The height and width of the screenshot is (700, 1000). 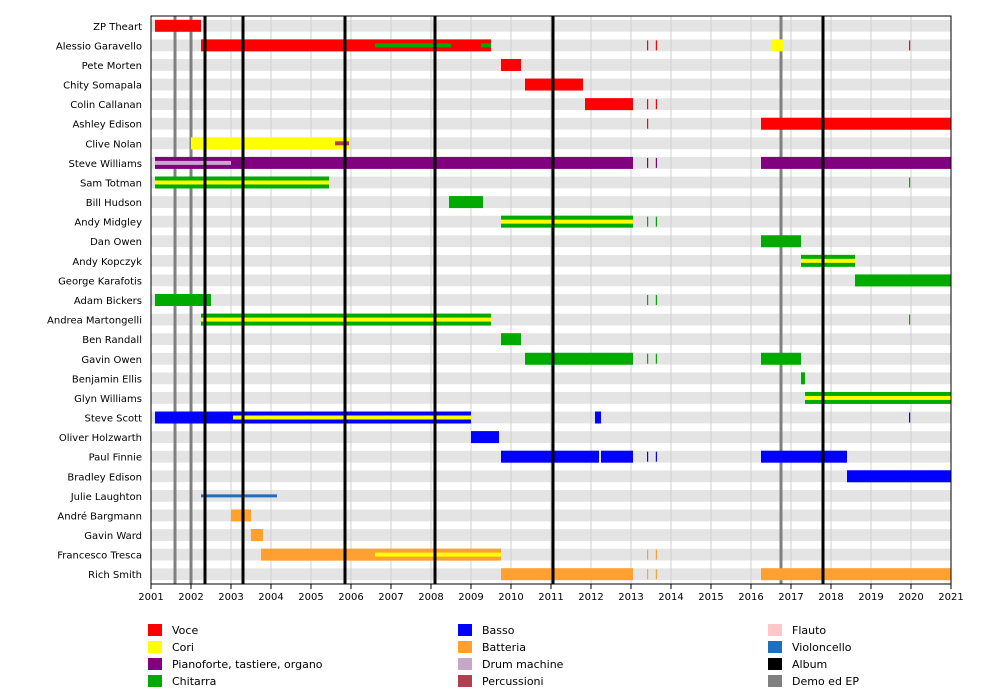 What do you see at coordinates (150, 597) in the screenshot?
I see `x-tick-label: 2001` at bounding box center [150, 597].